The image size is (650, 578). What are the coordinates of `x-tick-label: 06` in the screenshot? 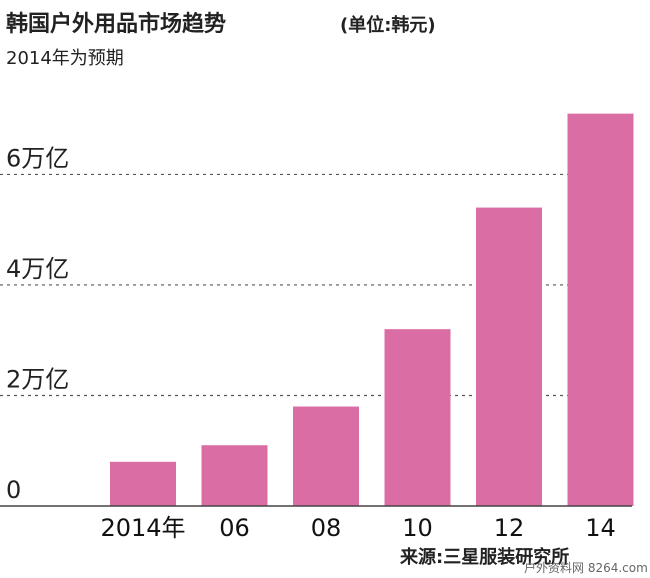 It's located at (234, 528).